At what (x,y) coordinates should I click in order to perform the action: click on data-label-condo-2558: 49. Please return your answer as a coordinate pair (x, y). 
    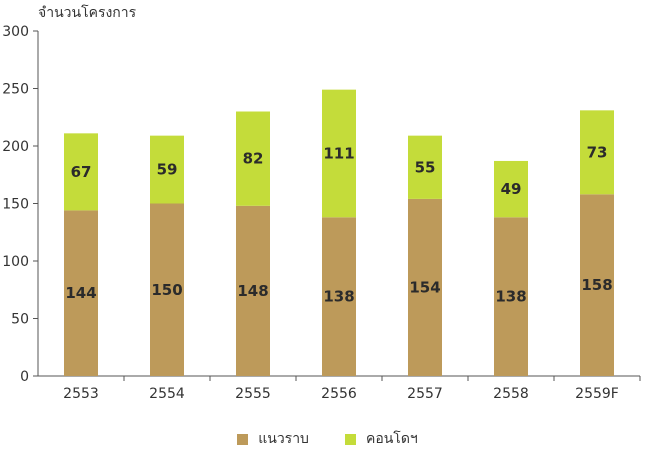
    Looking at the image, I should click on (511, 189).